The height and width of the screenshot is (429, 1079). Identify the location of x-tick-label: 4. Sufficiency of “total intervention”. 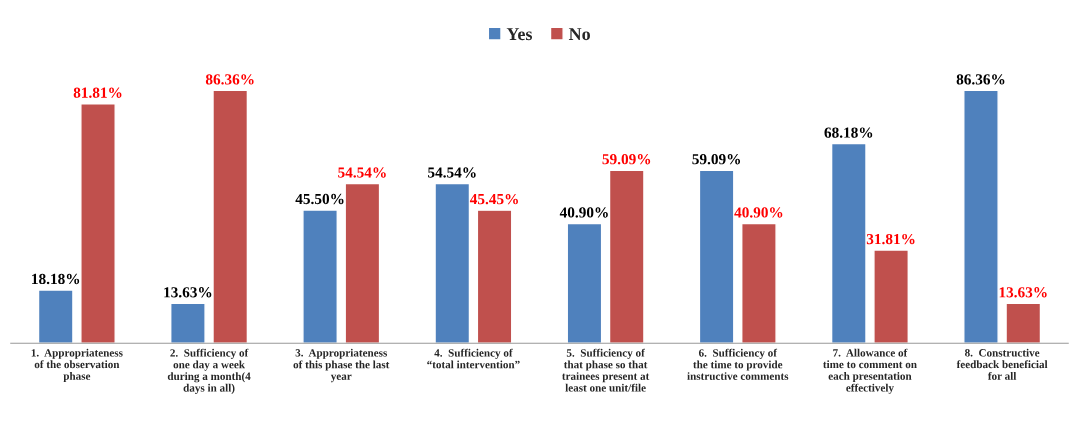
(473, 358).